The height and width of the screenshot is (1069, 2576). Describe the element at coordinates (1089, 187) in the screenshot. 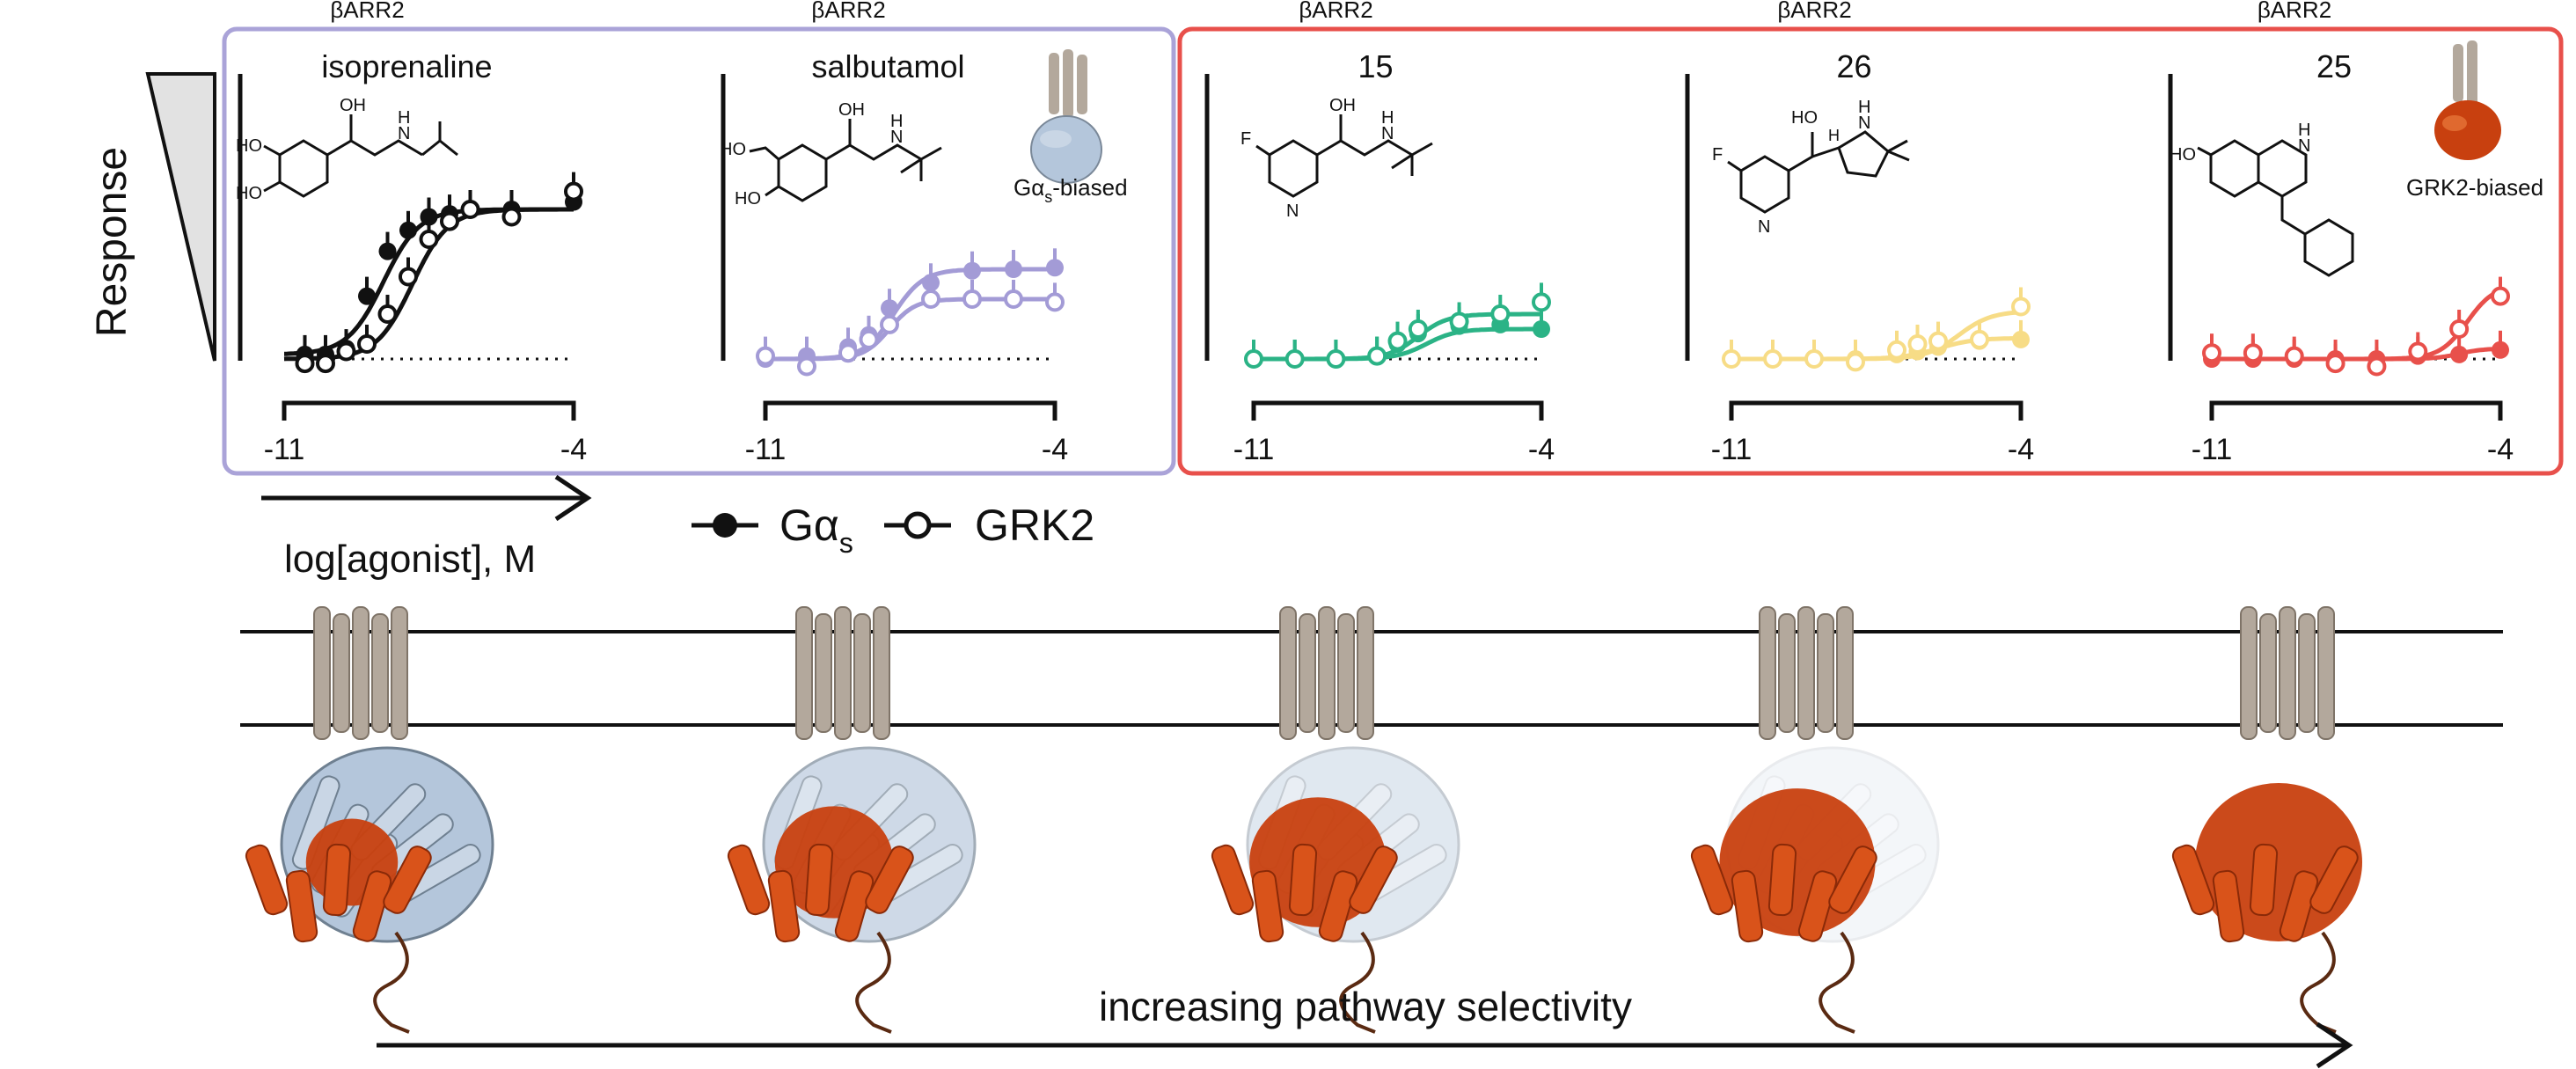

I see `gs-biased-suffix: -biased` at that location.